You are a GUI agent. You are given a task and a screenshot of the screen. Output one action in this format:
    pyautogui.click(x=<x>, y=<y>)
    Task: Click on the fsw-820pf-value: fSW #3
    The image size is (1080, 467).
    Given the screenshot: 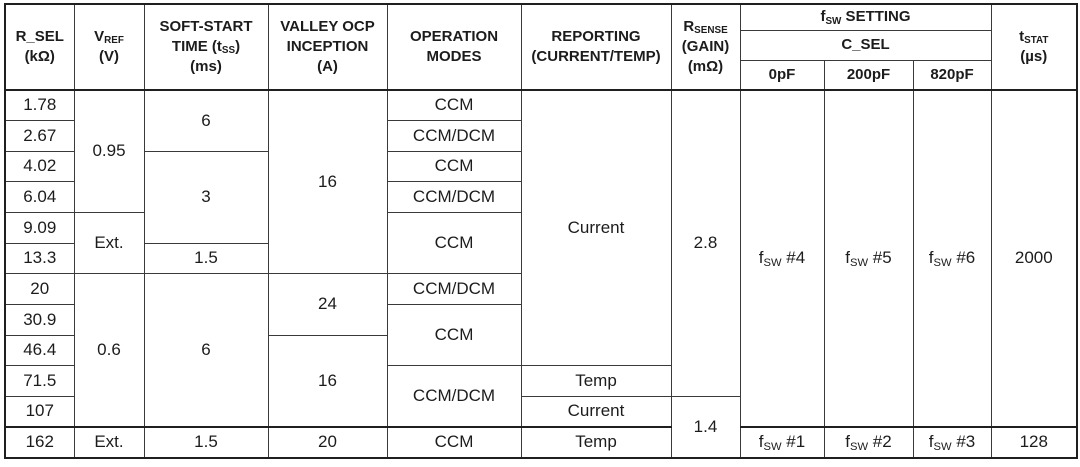 What is the action you would take?
    pyautogui.click(x=952, y=442)
    